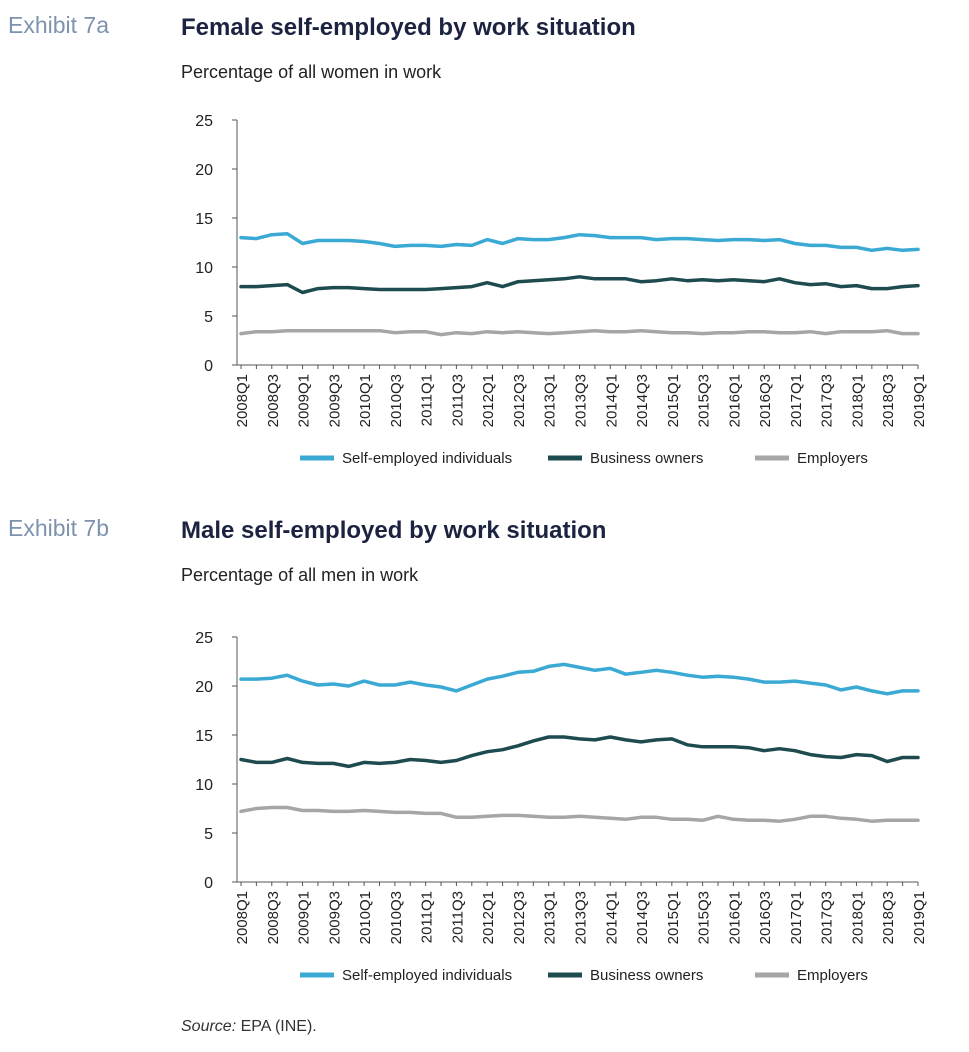  I want to click on source-text: EPA (INE)., so click(276, 1026).